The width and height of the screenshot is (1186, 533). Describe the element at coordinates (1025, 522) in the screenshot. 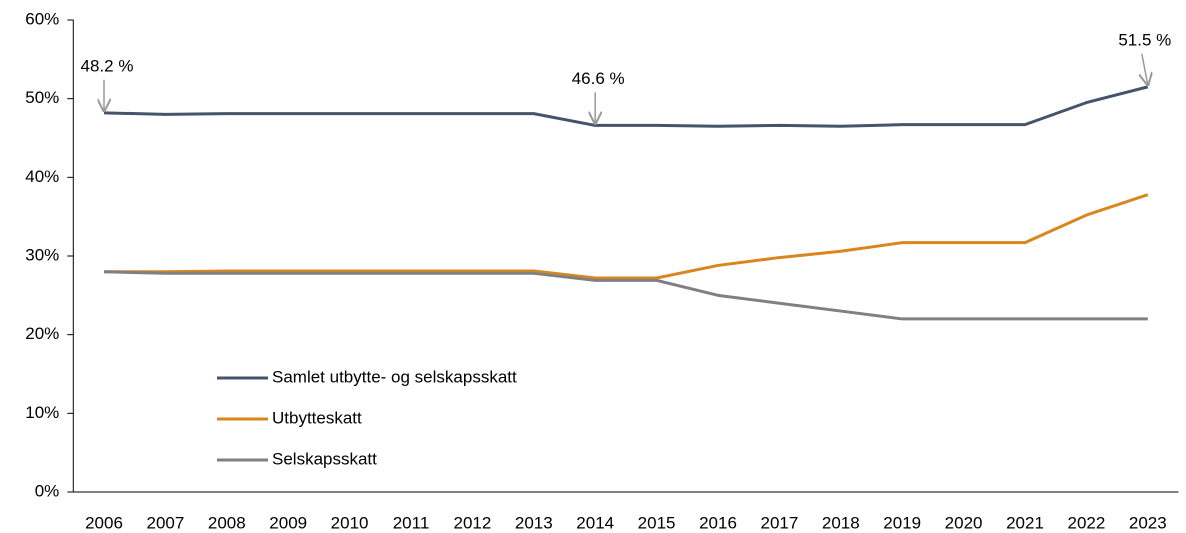

I see `x-tick-label: 2021` at that location.